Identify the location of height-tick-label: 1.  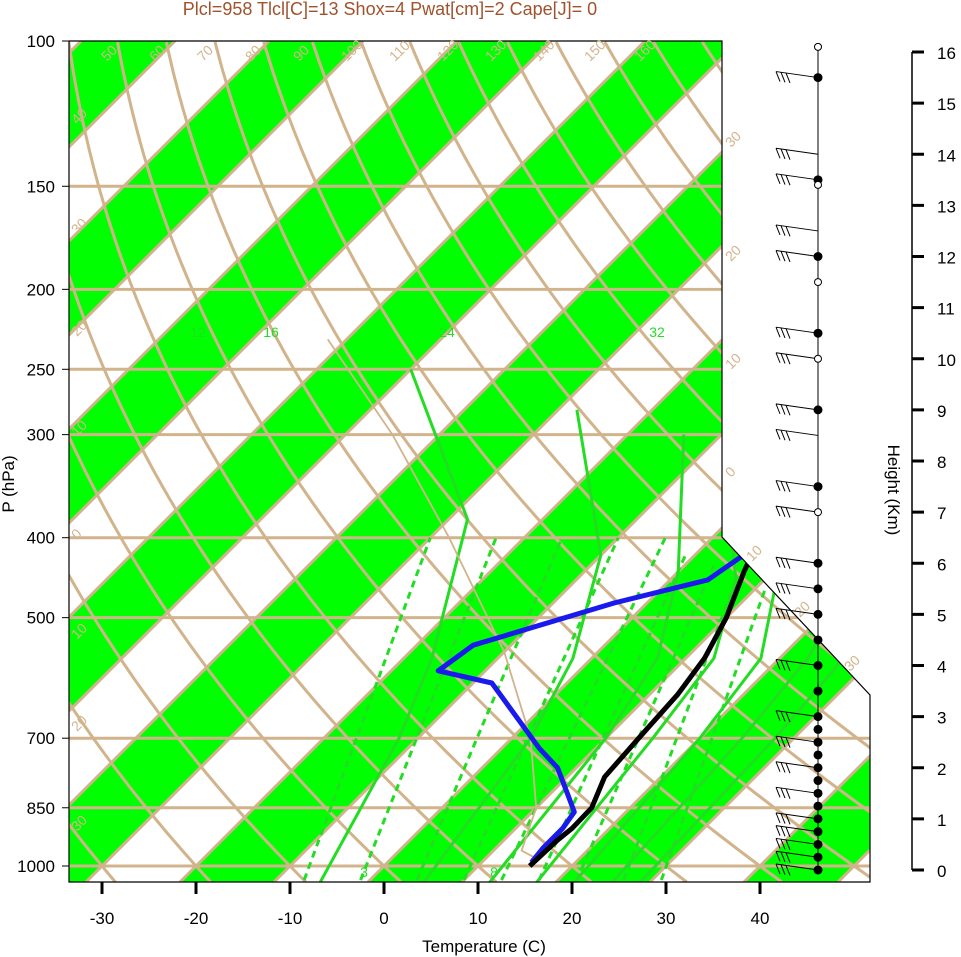
(941, 820).